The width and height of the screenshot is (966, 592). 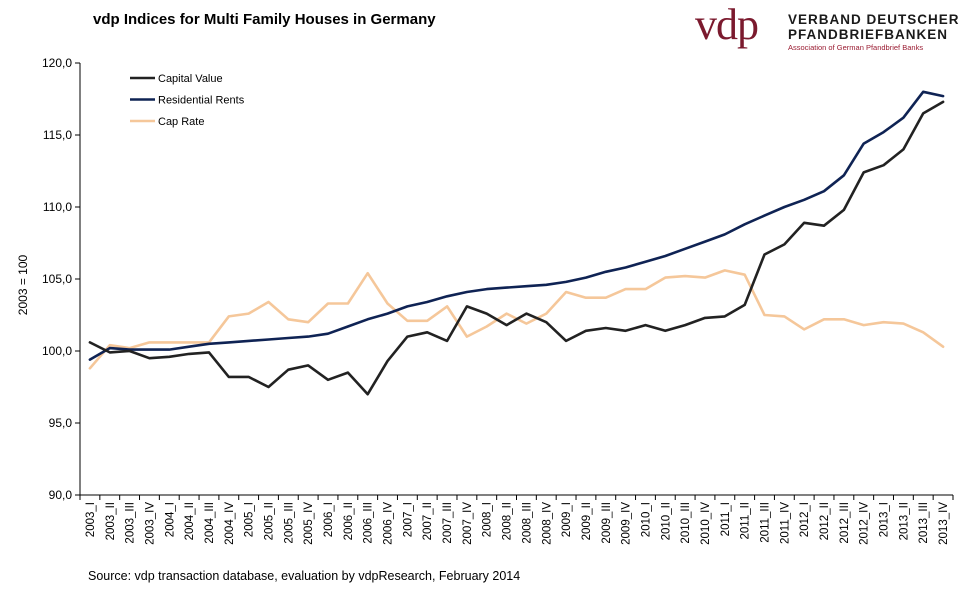 What do you see at coordinates (727, 24) in the screenshot?
I see `logo-mark: vdp` at bounding box center [727, 24].